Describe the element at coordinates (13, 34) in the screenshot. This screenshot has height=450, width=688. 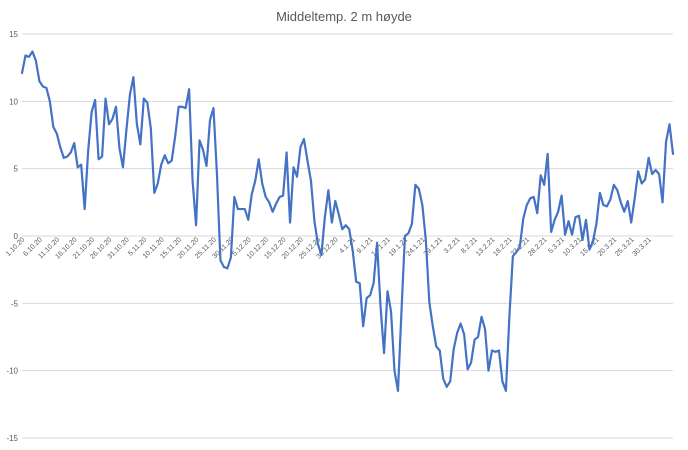
I see `y-tick-label: 15` at that location.